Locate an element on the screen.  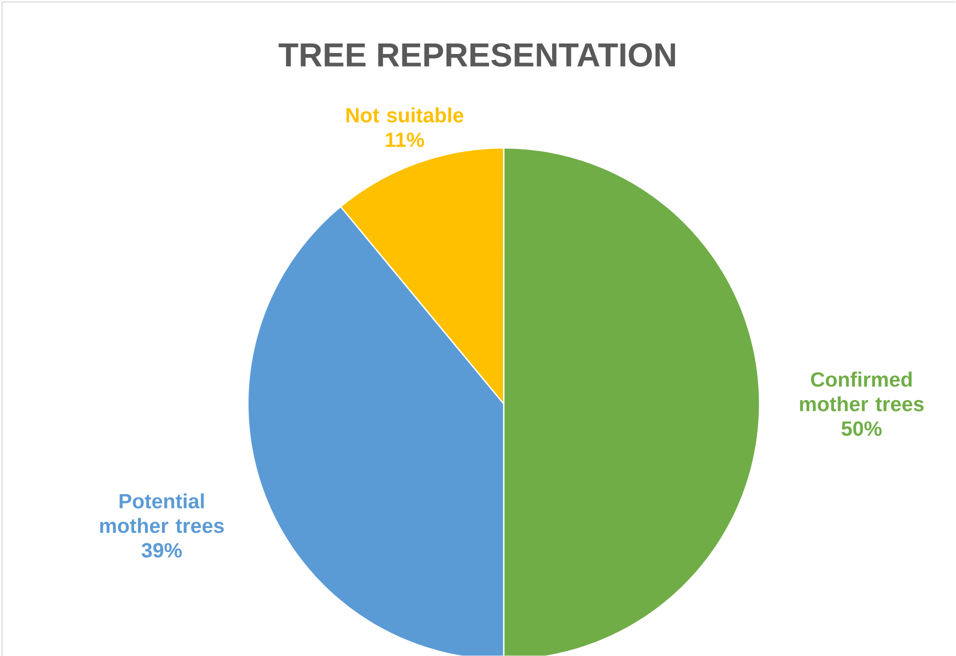
chart-title: TREE REPRESENTATION is located at coordinates (477, 55).